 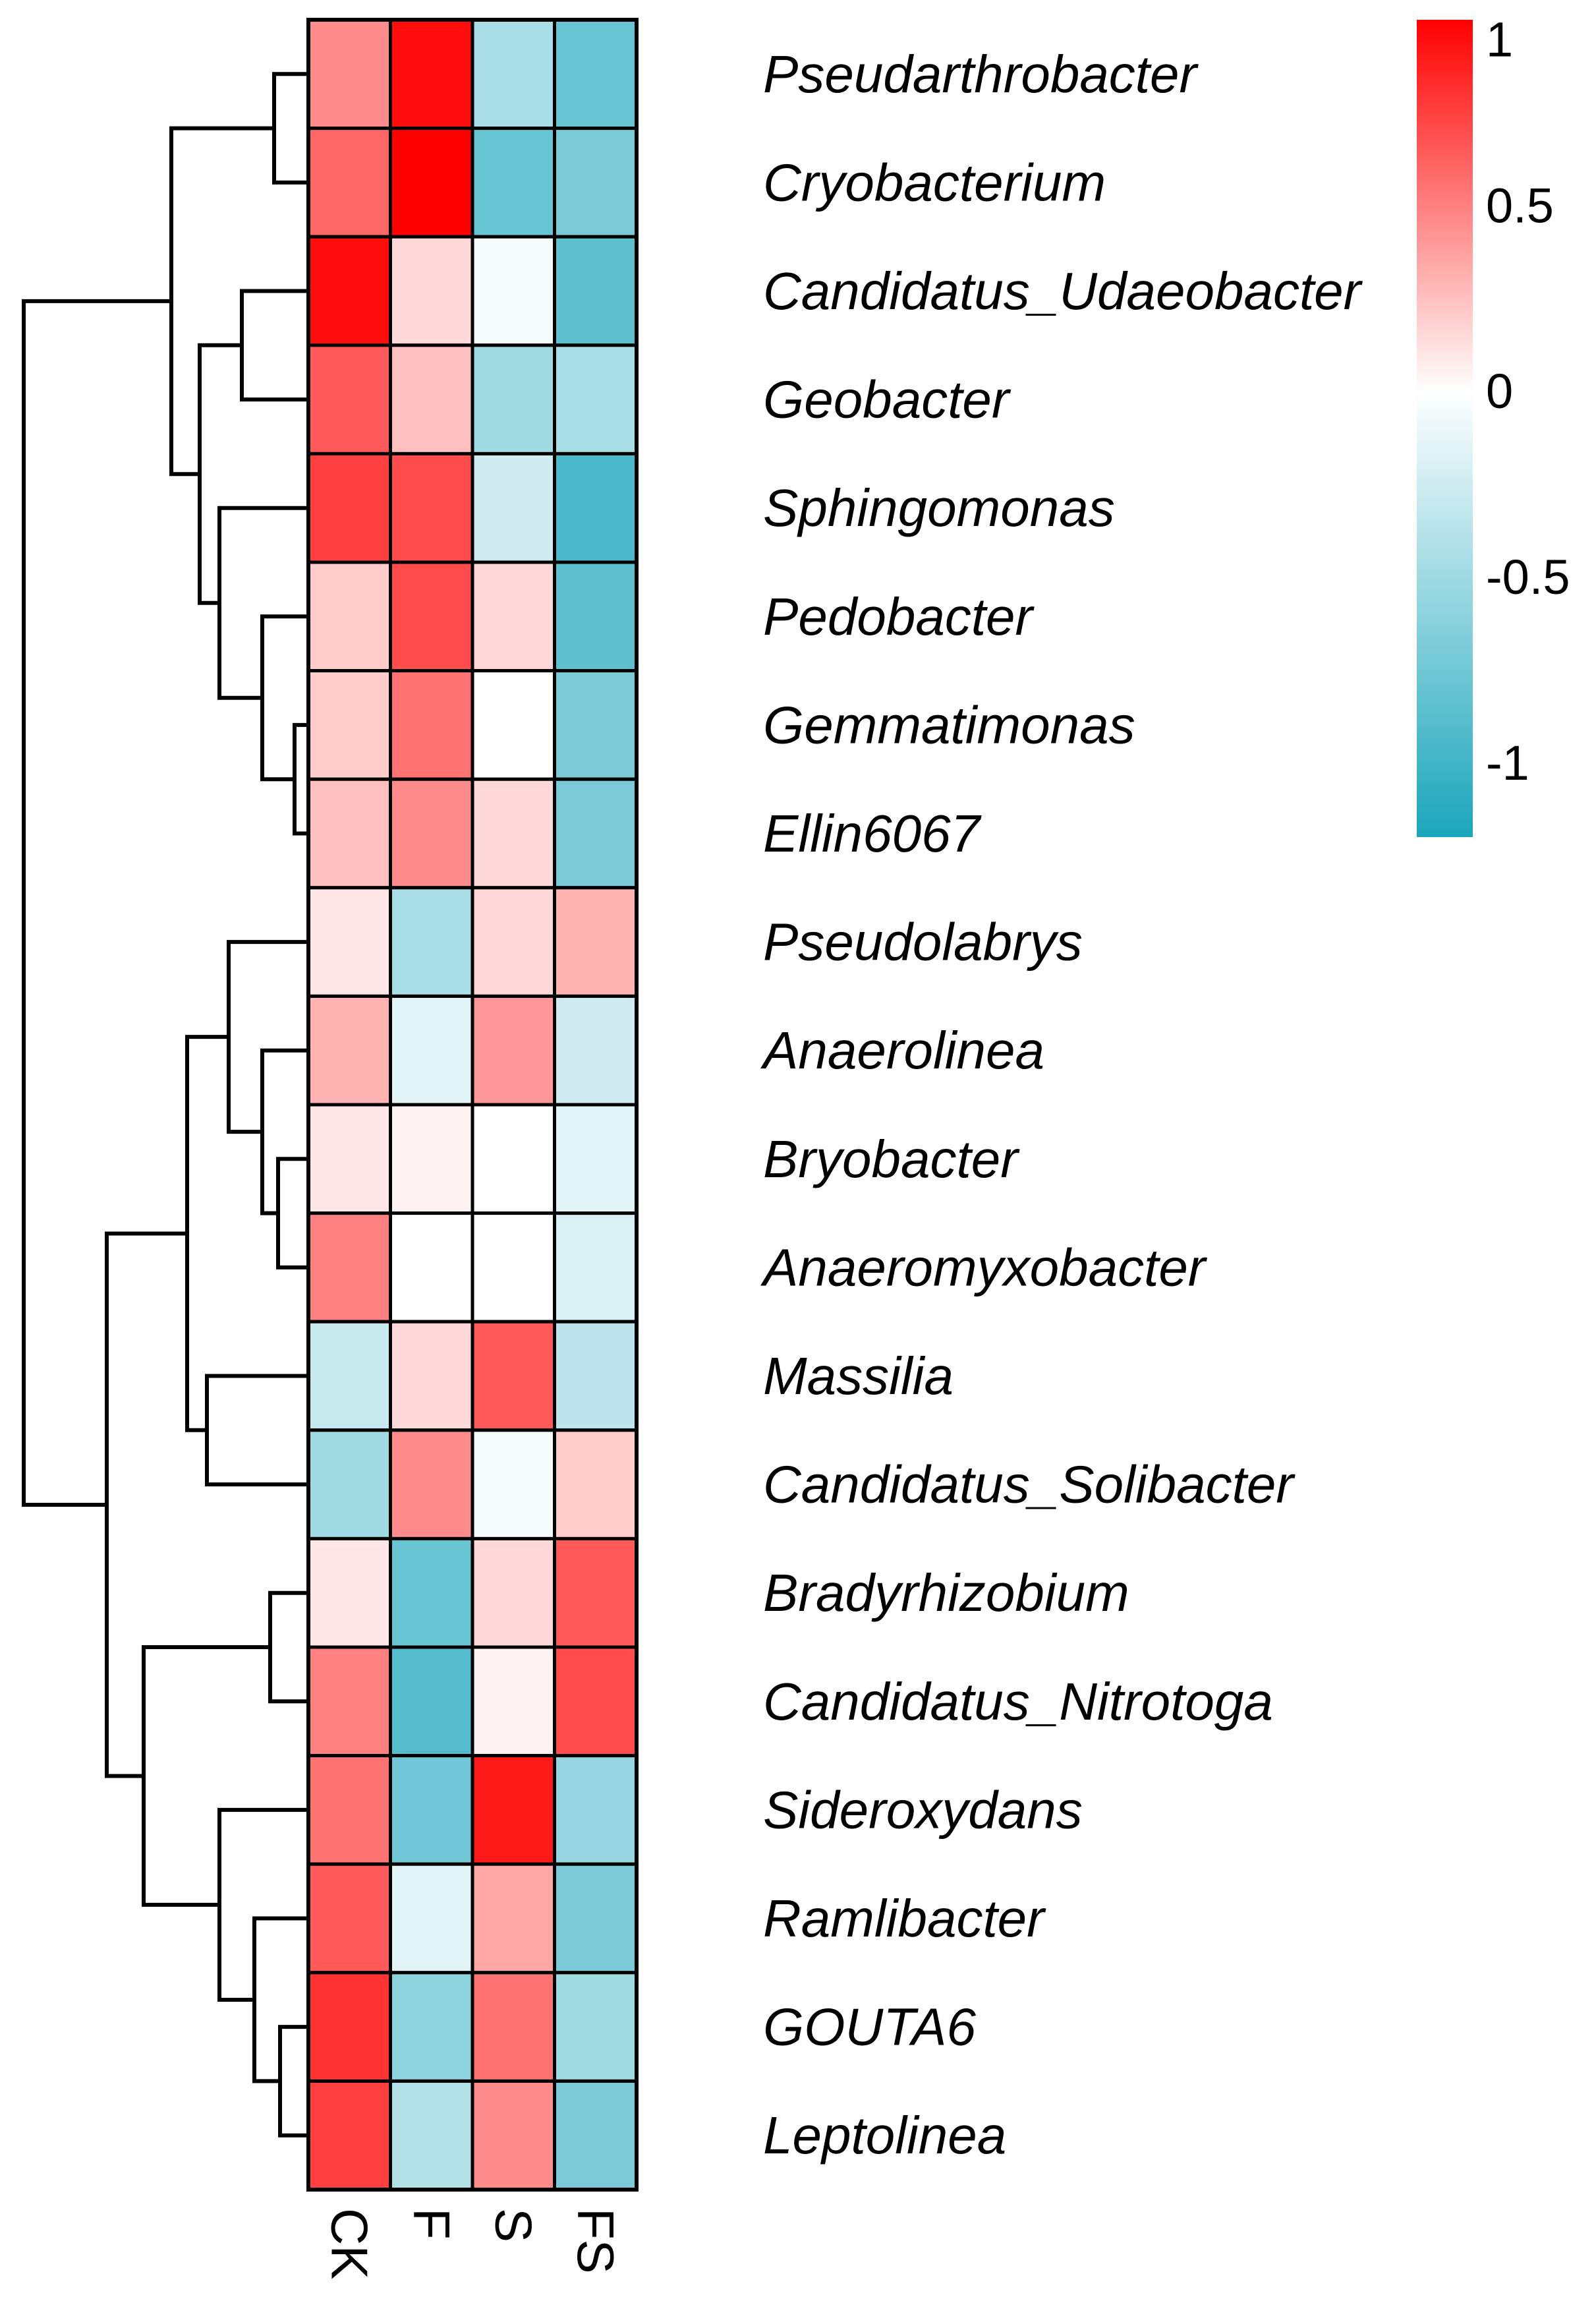 What do you see at coordinates (934, 182) in the screenshot?
I see `row-label-cryobacterium: Cryobacterium` at bounding box center [934, 182].